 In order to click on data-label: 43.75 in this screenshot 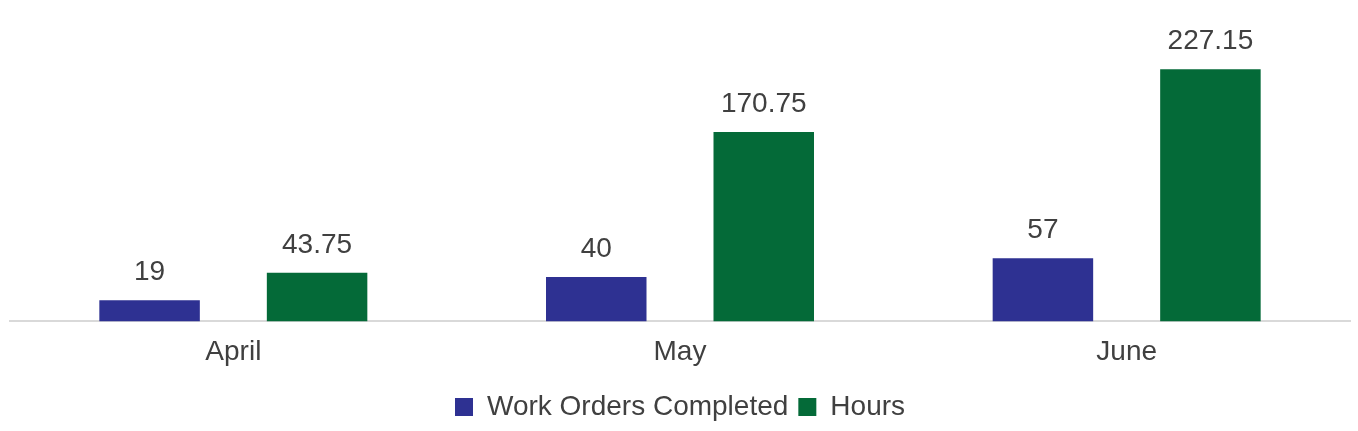, I will do `click(317, 243)`.